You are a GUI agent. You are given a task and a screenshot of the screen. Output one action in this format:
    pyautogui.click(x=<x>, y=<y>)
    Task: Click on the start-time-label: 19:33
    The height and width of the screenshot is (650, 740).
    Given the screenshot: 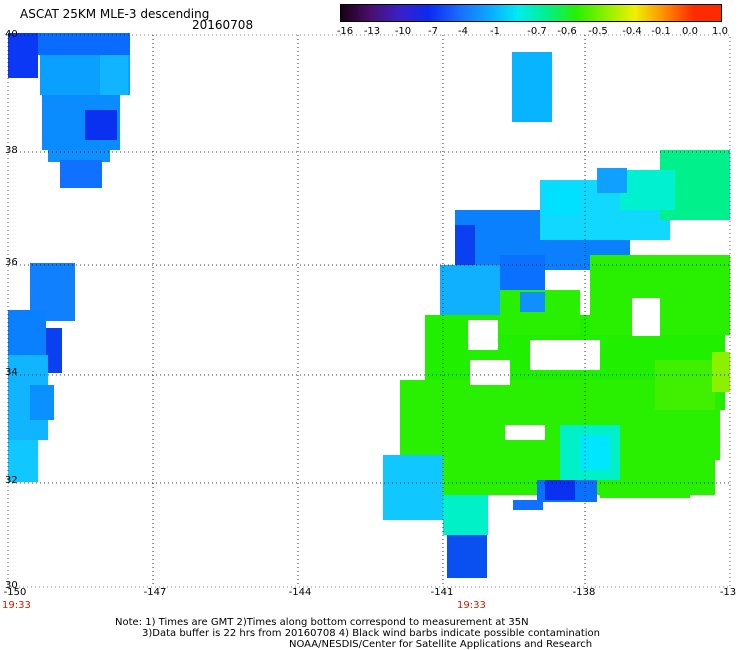 What is the action you would take?
    pyautogui.click(x=16, y=605)
    